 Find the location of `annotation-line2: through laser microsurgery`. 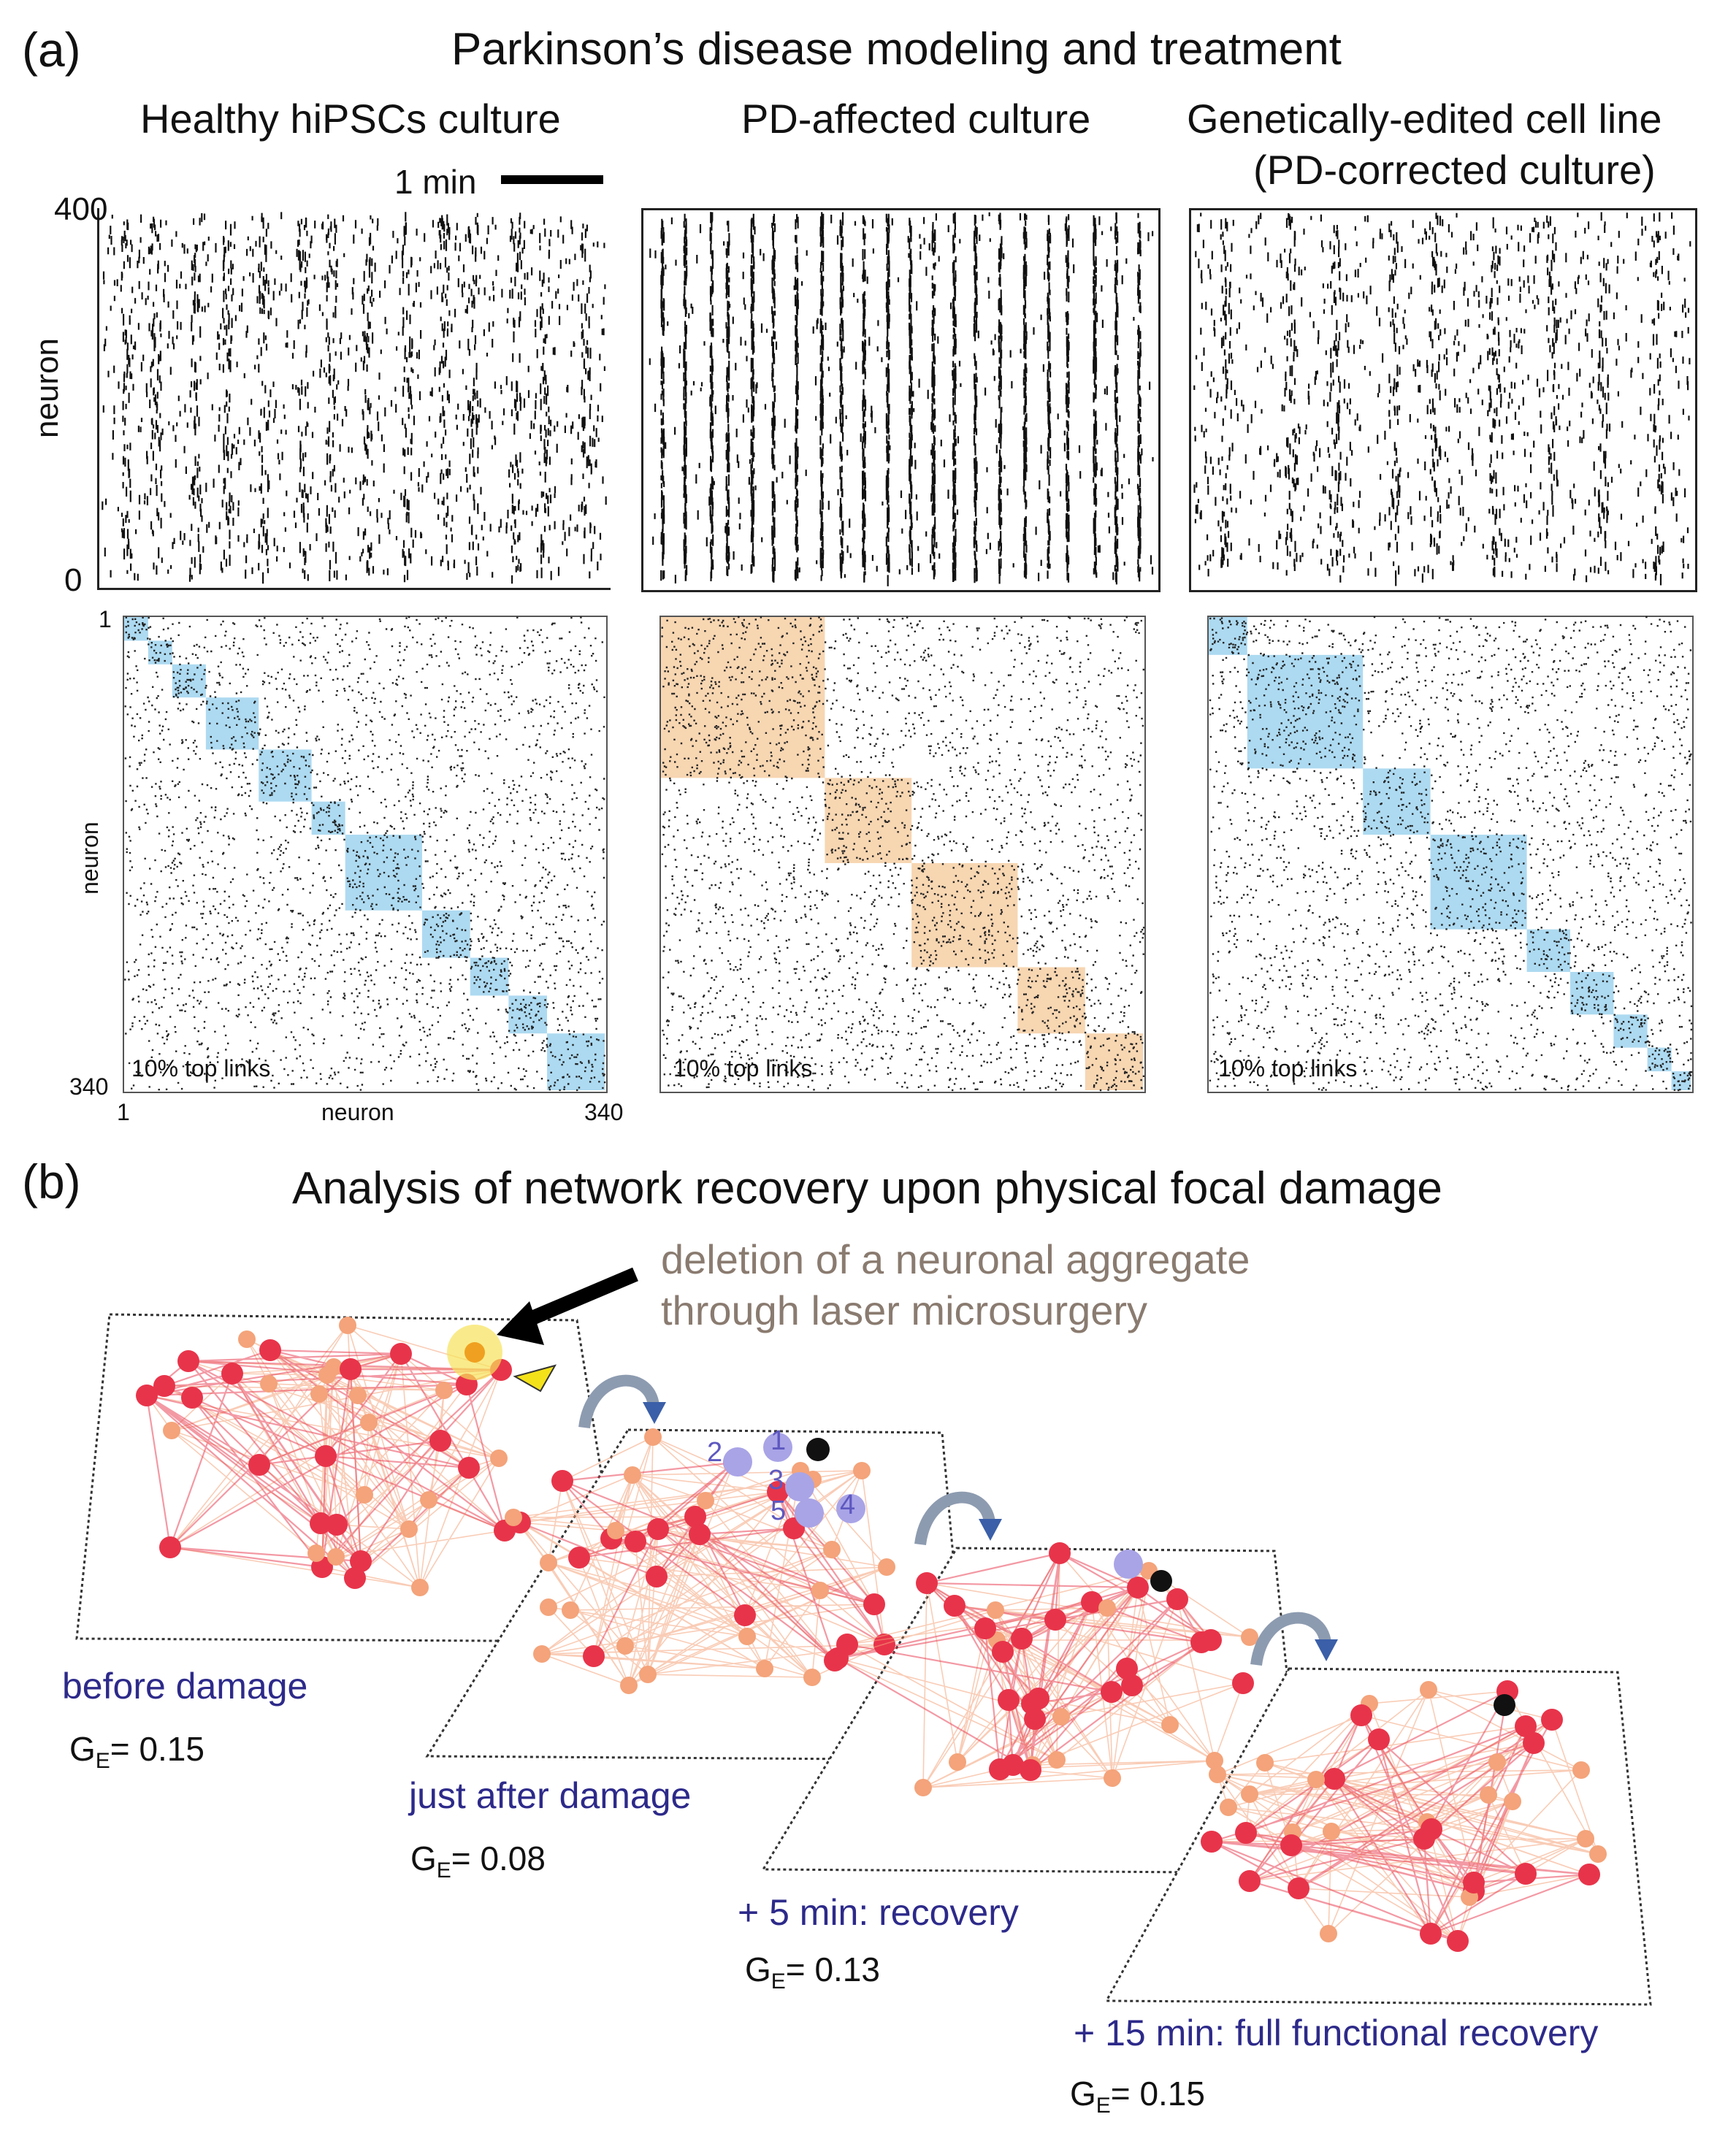

annotation-line2: through laser microsurgery is located at coordinates (905, 1310).